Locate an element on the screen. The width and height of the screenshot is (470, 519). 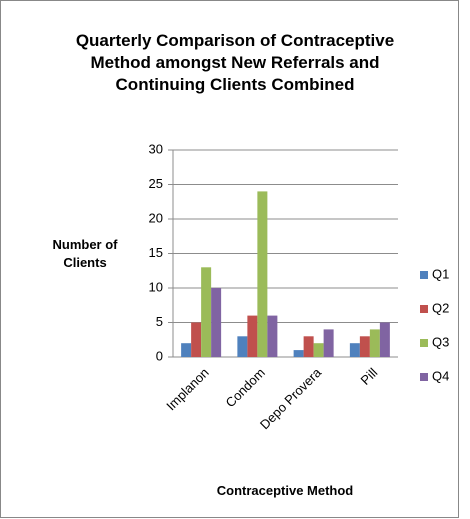
y-tick-label: 15 is located at coordinates (156, 252).